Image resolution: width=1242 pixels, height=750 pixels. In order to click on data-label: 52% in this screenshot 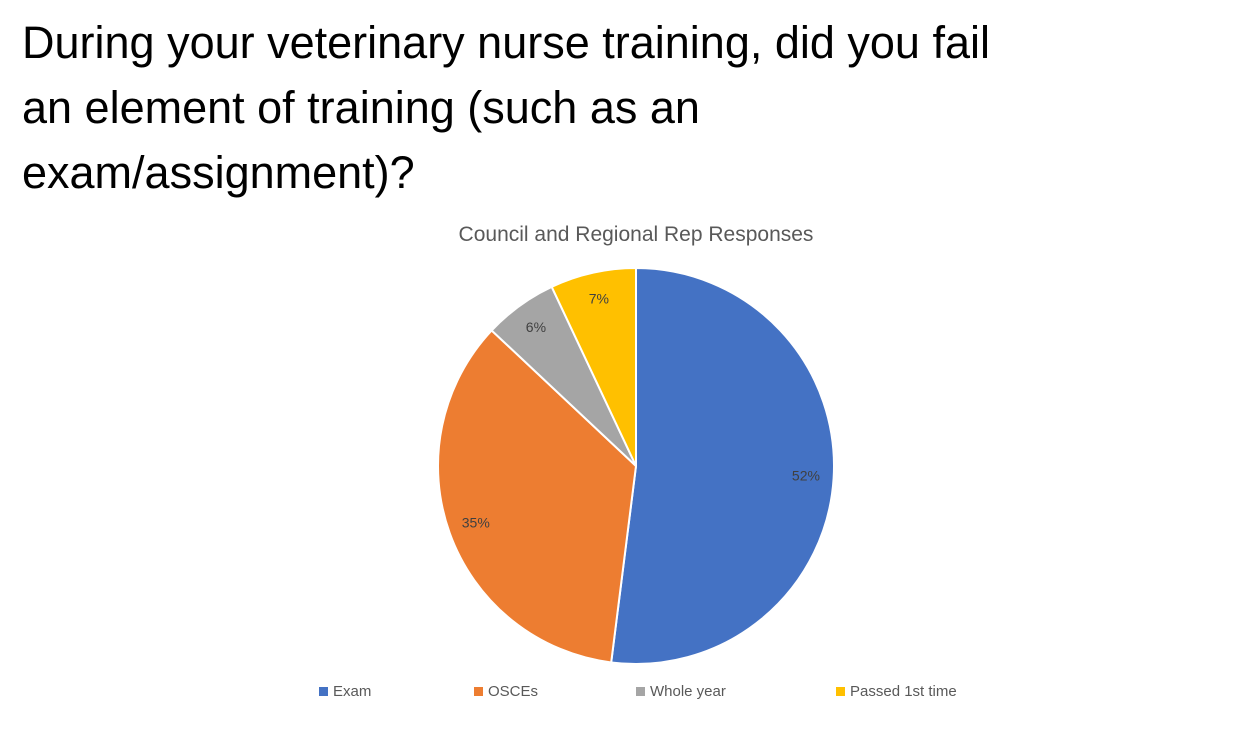, I will do `click(806, 475)`.